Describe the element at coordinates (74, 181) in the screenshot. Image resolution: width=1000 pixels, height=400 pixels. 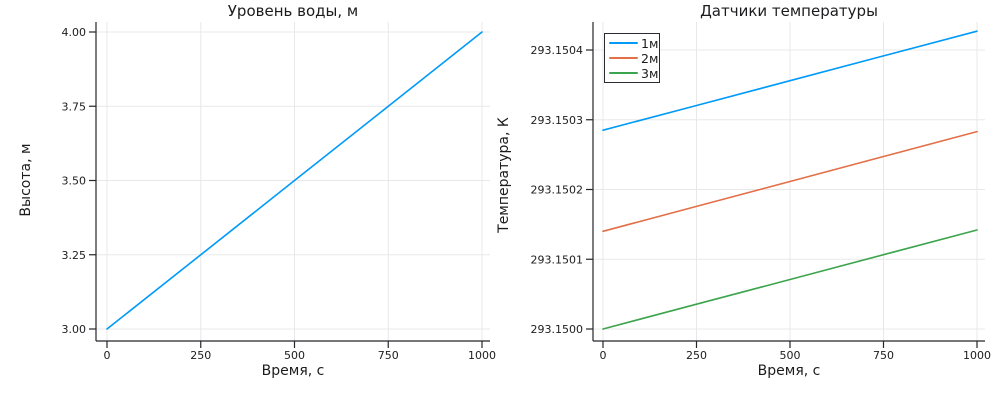
I see `y-tick-label: 3.50` at that location.